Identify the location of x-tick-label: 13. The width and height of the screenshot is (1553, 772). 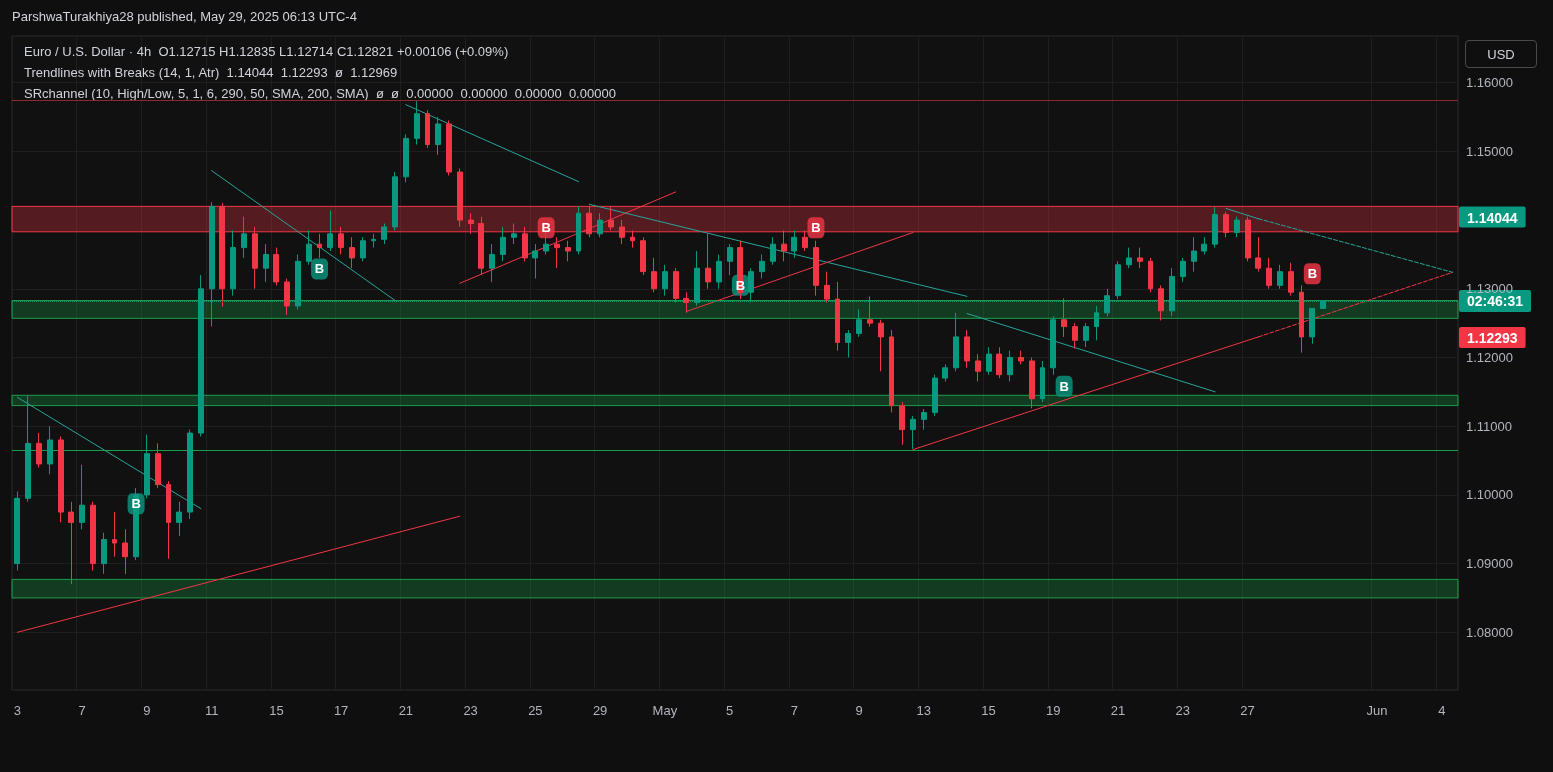
(924, 710).